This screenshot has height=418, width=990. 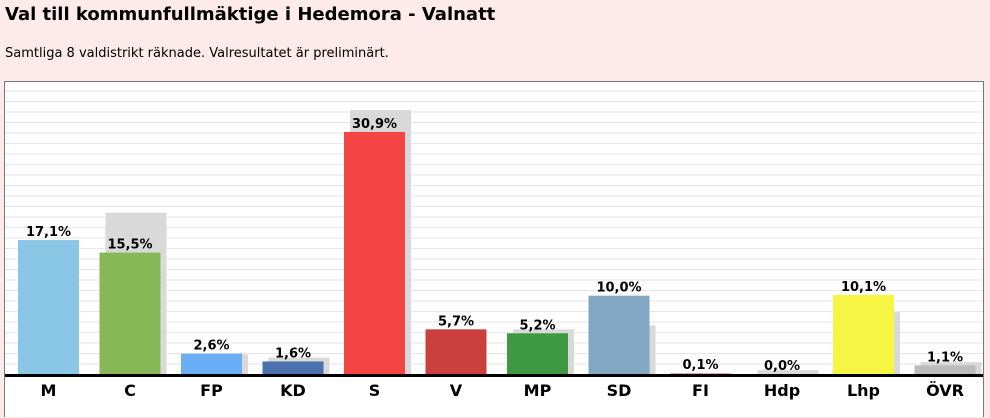 I want to click on bar-lhp, so click(x=863, y=334).